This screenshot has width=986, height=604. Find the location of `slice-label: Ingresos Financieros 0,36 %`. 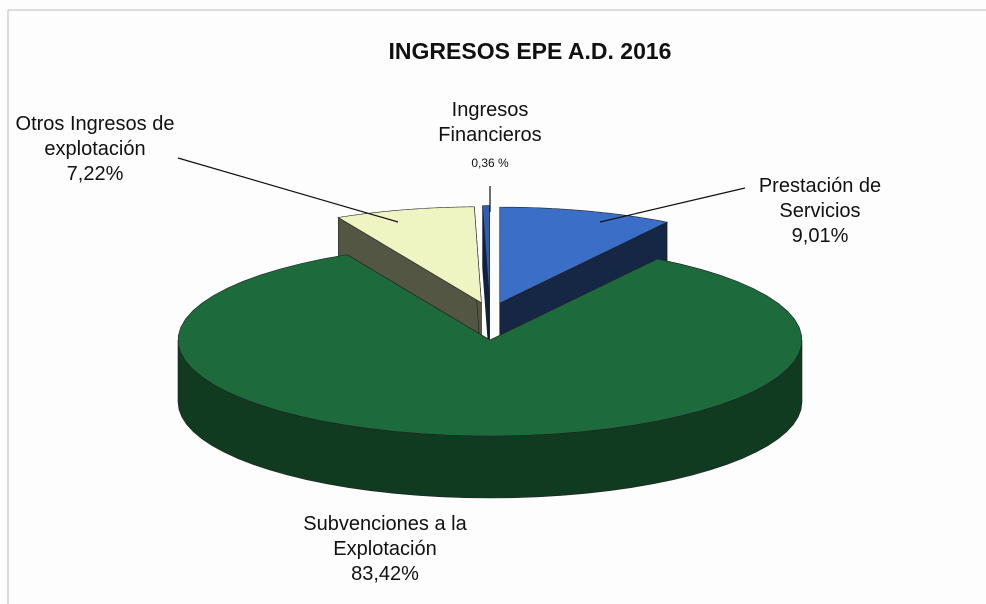

slice-label: Ingresos Financieros 0,36 % is located at coordinates (490, 138).